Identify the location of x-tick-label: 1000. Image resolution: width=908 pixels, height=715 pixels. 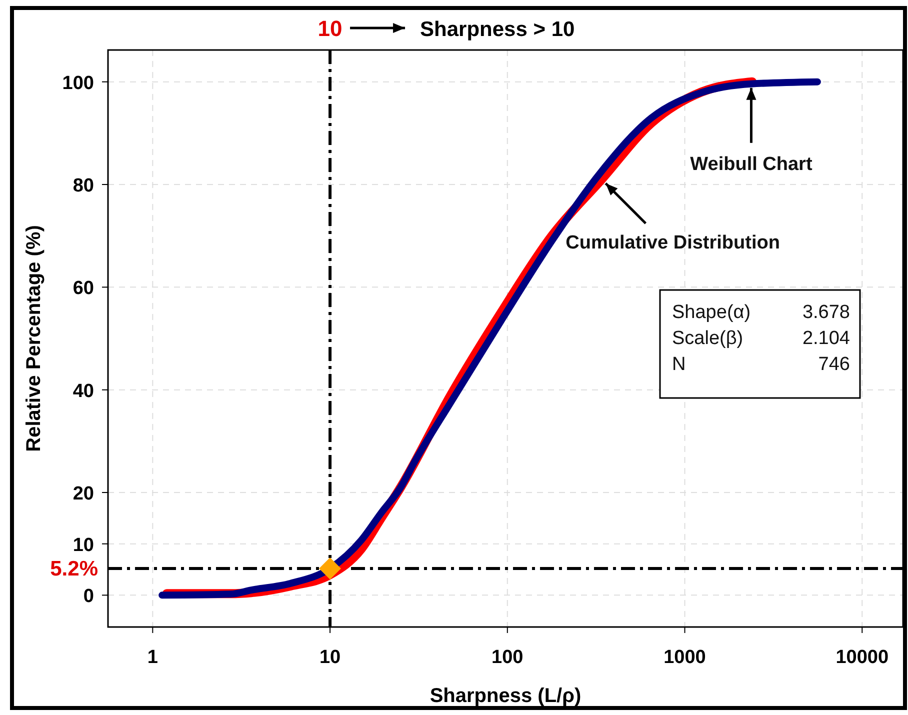
(685, 657).